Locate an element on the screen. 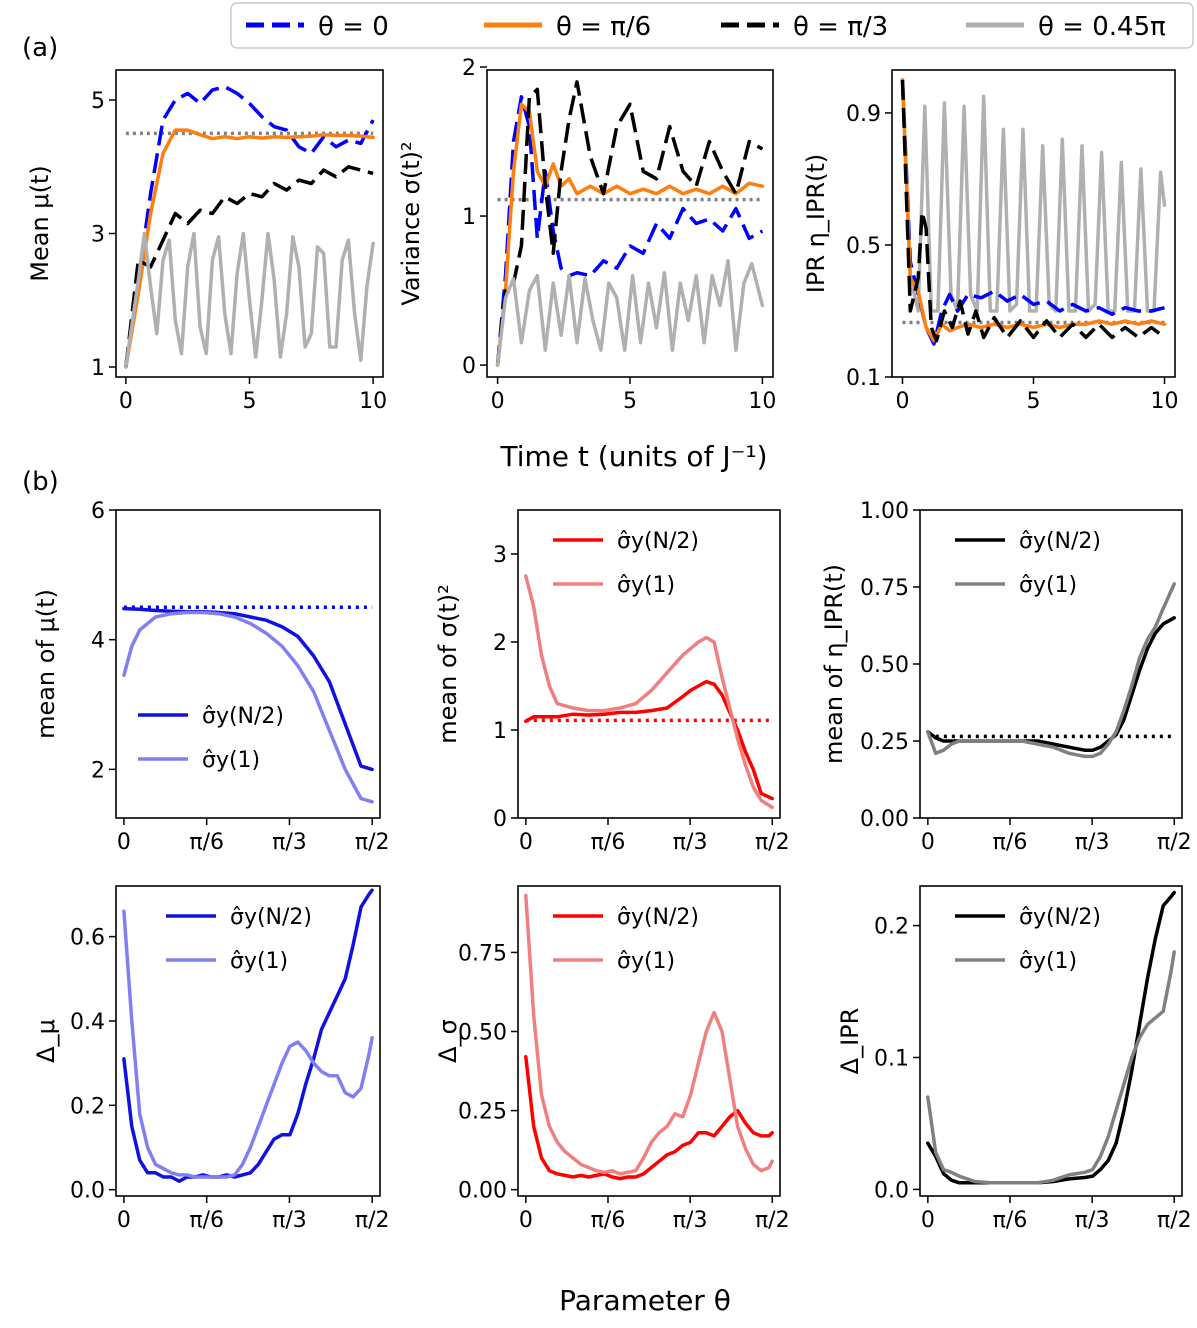  chart-a3: 0 5 10 0.1 0.5 0.9 IPR η_IPR(t) is located at coordinates (990, 241).